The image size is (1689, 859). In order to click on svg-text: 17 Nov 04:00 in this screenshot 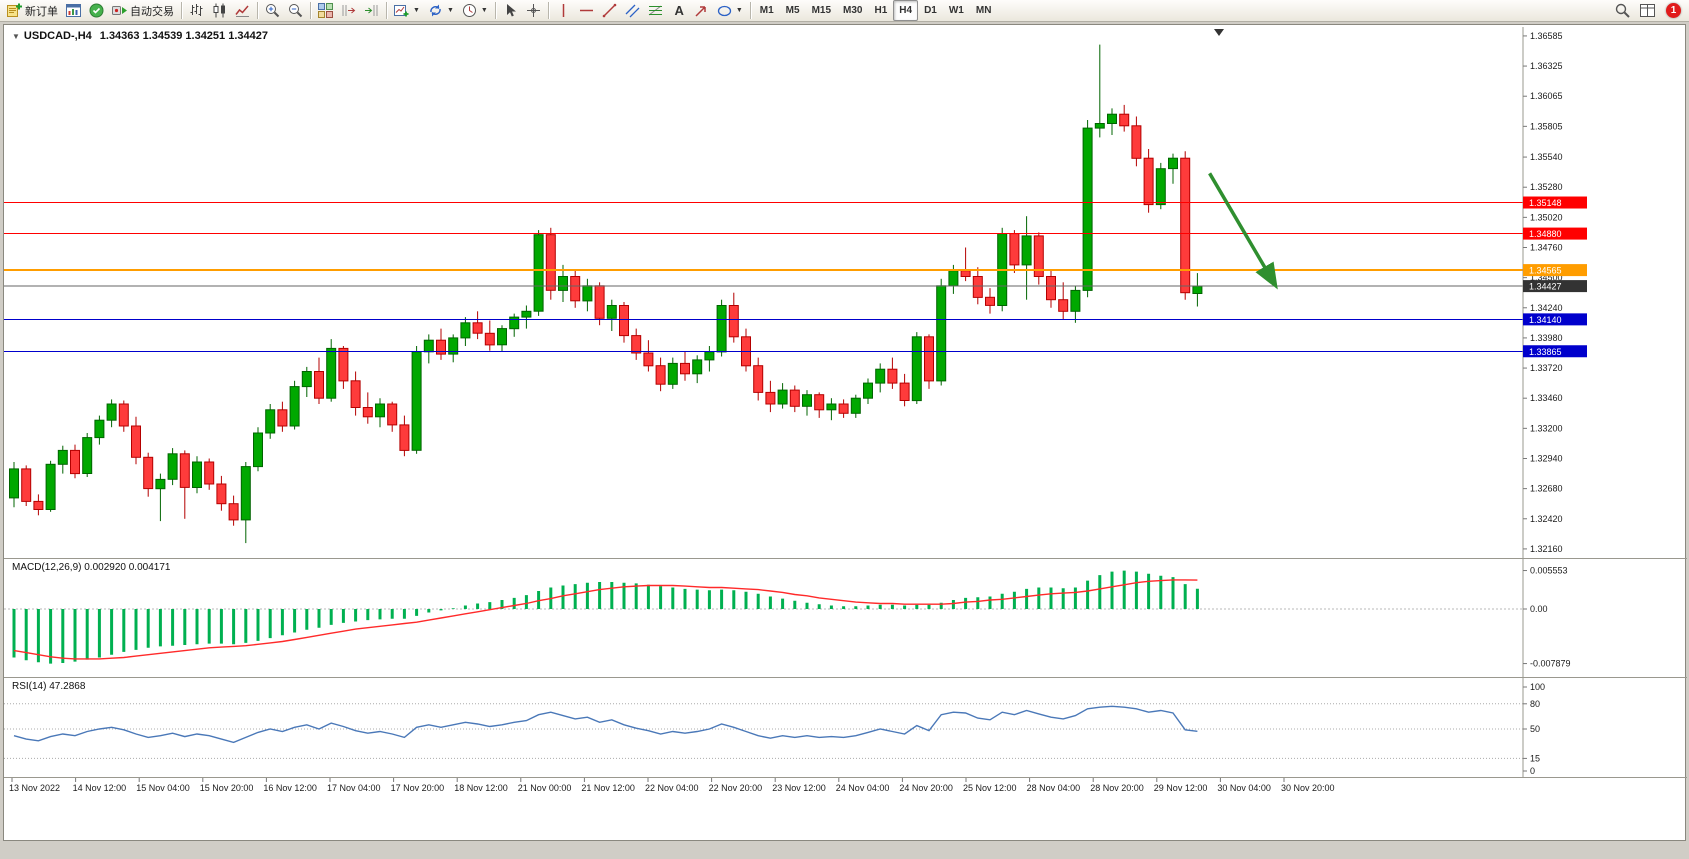, I will do `click(354, 788)`.